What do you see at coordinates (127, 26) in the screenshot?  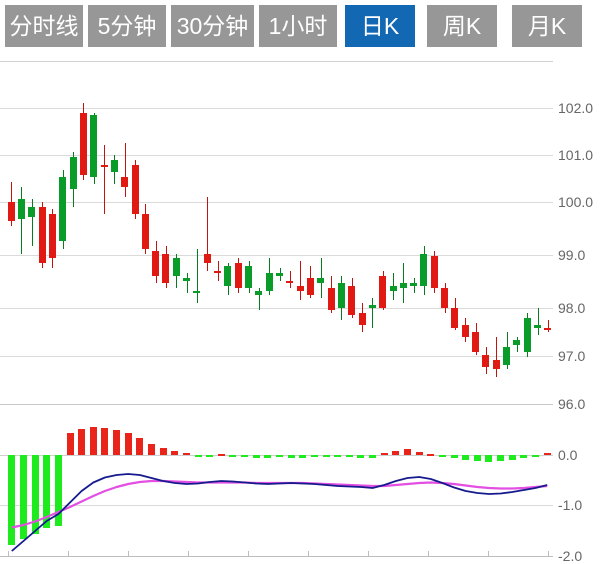 I see `tab-5min: 5分钟` at bounding box center [127, 26].